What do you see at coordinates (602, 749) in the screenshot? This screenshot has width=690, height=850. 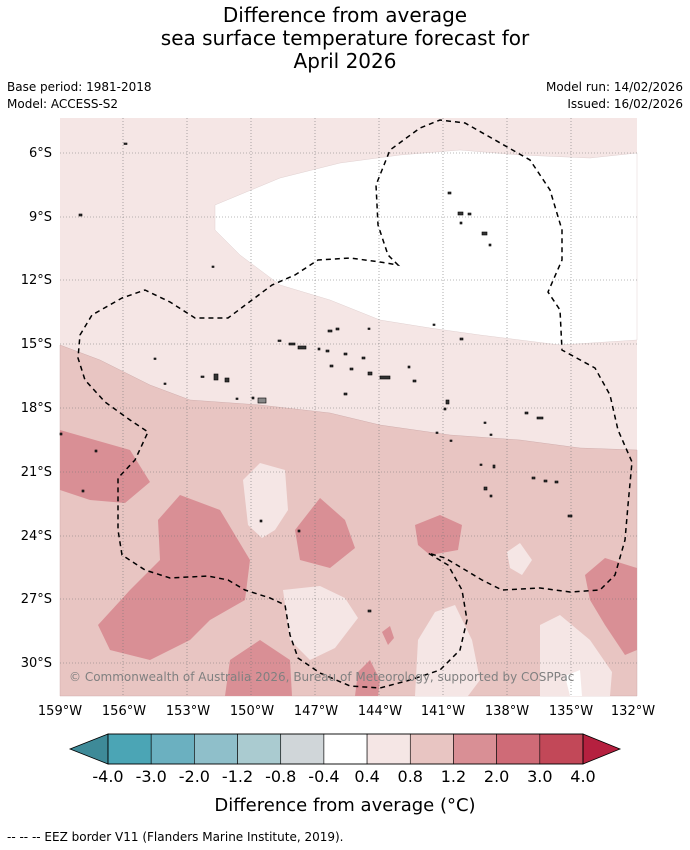 I see `colorbar-arrow-high` at bounding box center [602, 749].